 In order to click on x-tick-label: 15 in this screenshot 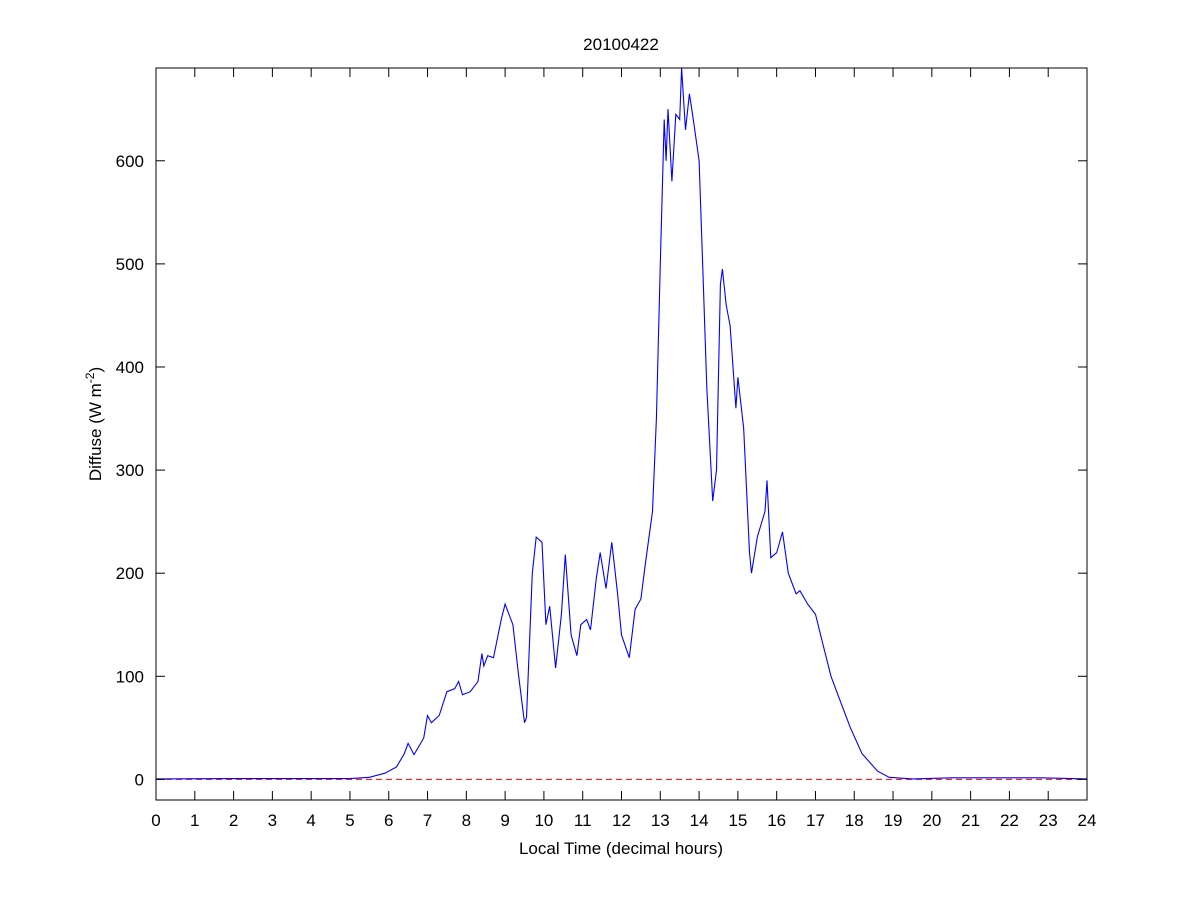, I will do `click(737, 820)`.